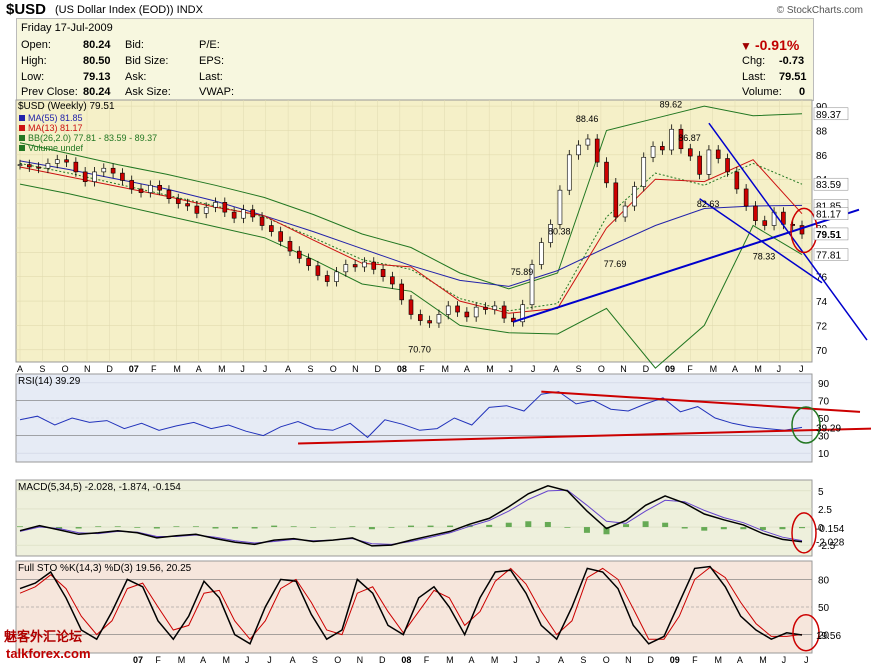  Describe the element at coordinates (793, 77) in the screenshot. I see `last-value: 79.51` at that location.